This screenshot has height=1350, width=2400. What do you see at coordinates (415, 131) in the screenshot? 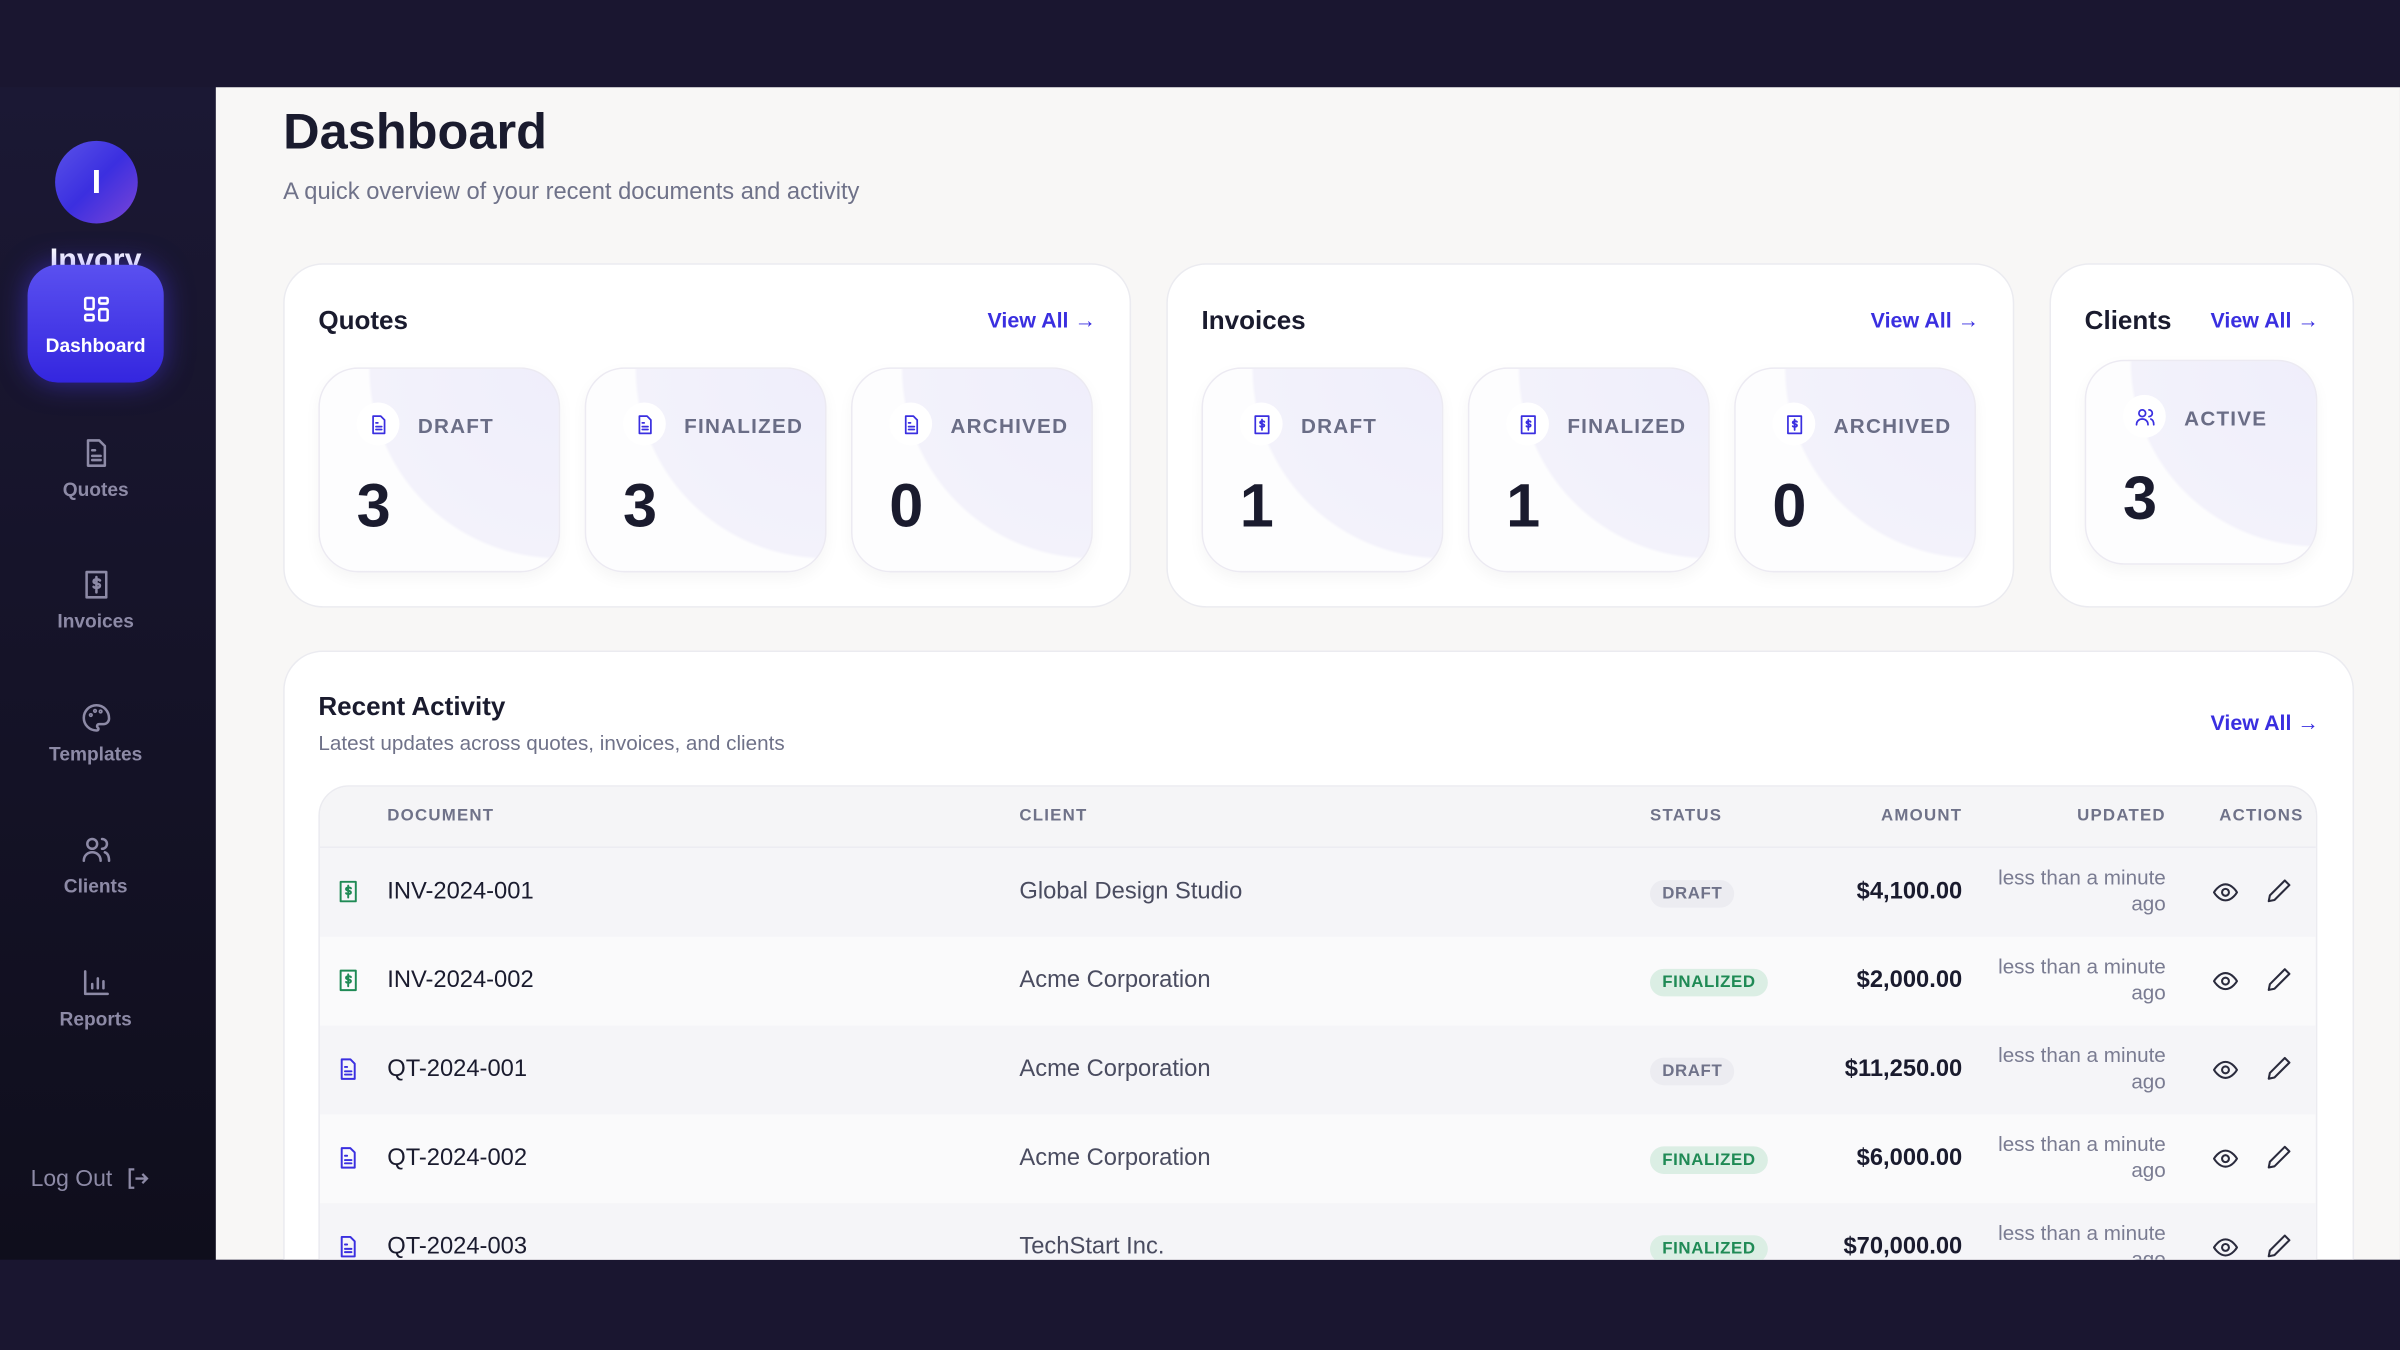
I see `page-title: Dashboard` at bounding box center [415, 131].